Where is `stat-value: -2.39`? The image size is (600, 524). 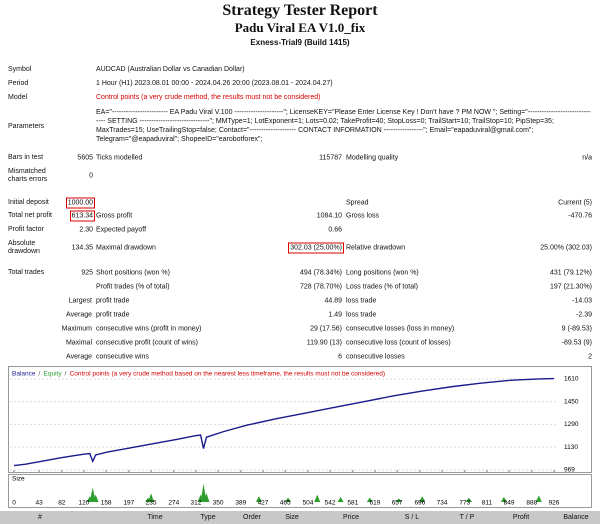 stat-value: -2.39 is located at coordinates (584, 315).